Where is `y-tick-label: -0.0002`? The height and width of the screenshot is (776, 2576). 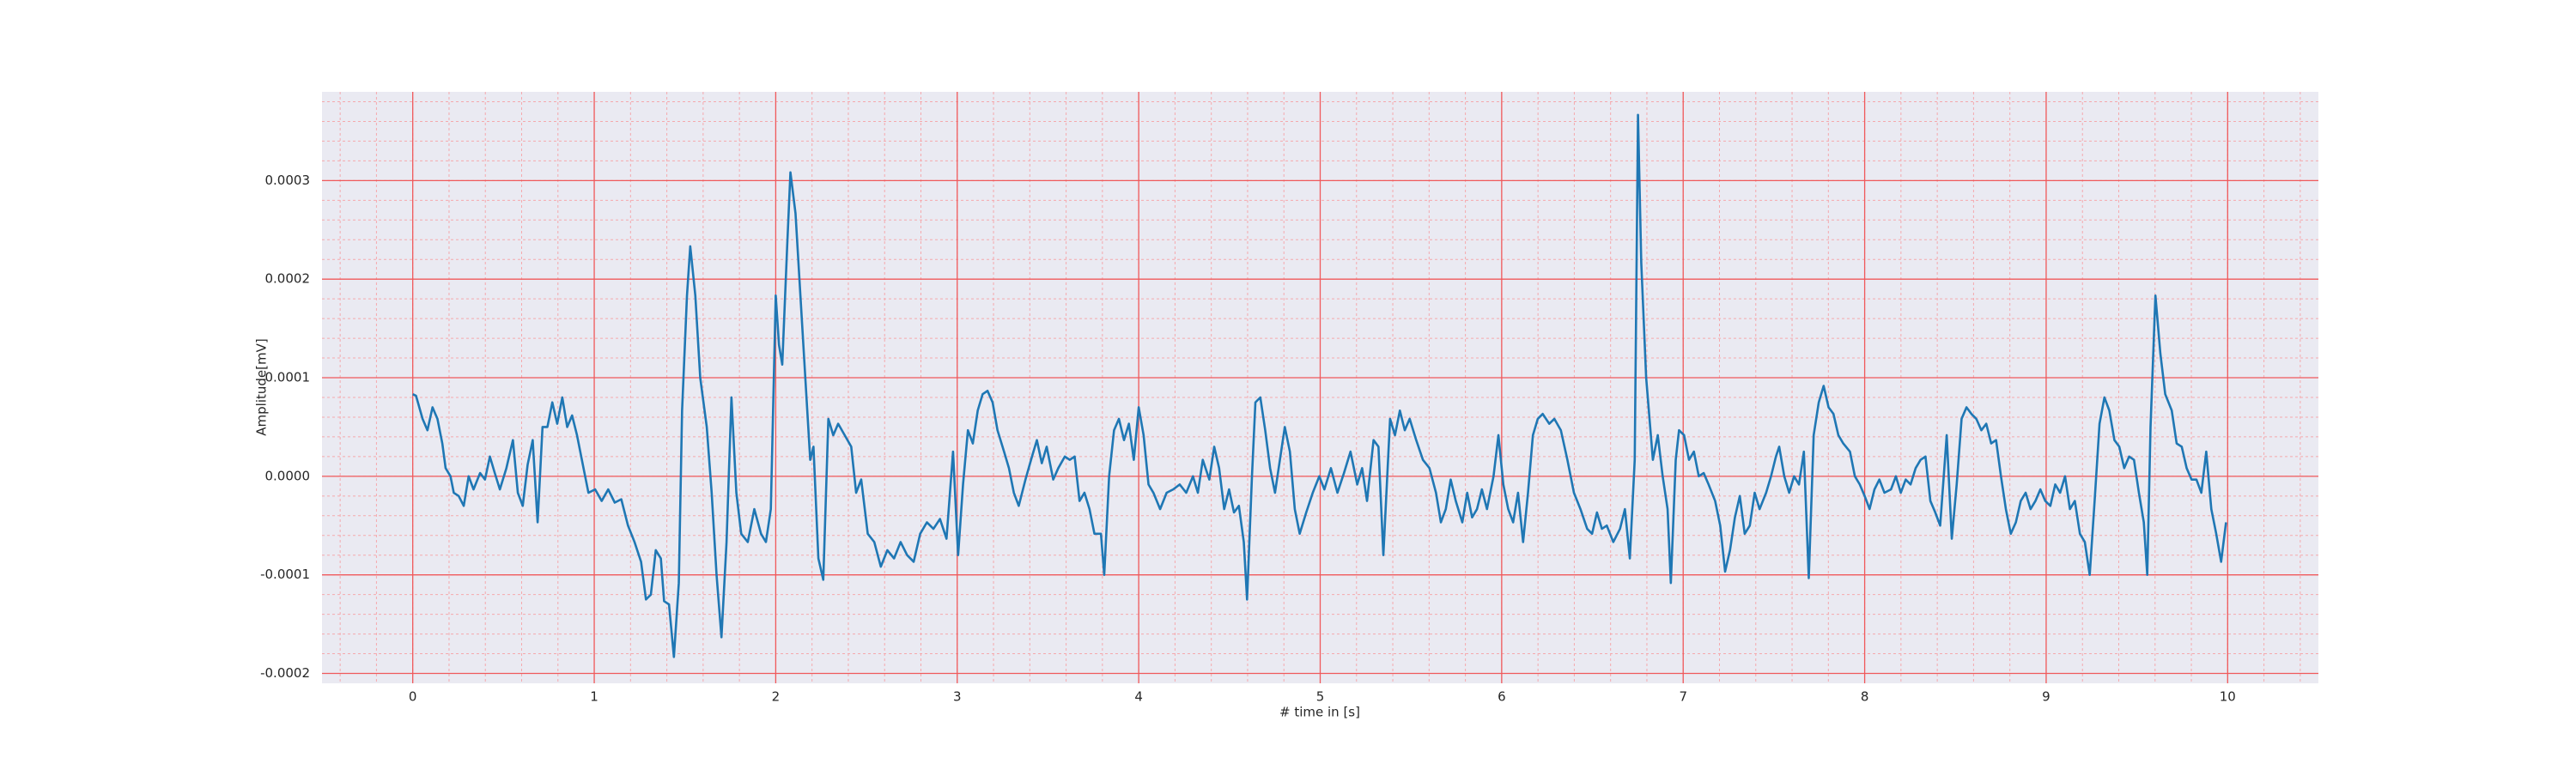 y-tick-label: -0.0002 is located at coordinates (285, 673).